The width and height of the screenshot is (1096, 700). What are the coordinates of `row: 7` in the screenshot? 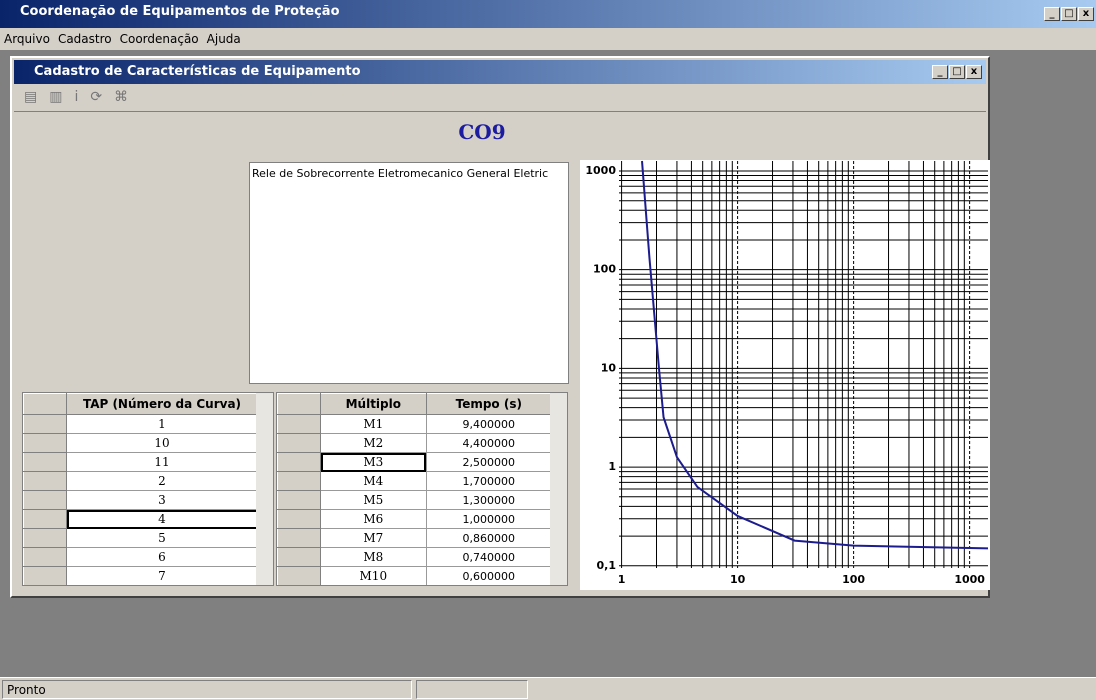 It's located at (140, 575).